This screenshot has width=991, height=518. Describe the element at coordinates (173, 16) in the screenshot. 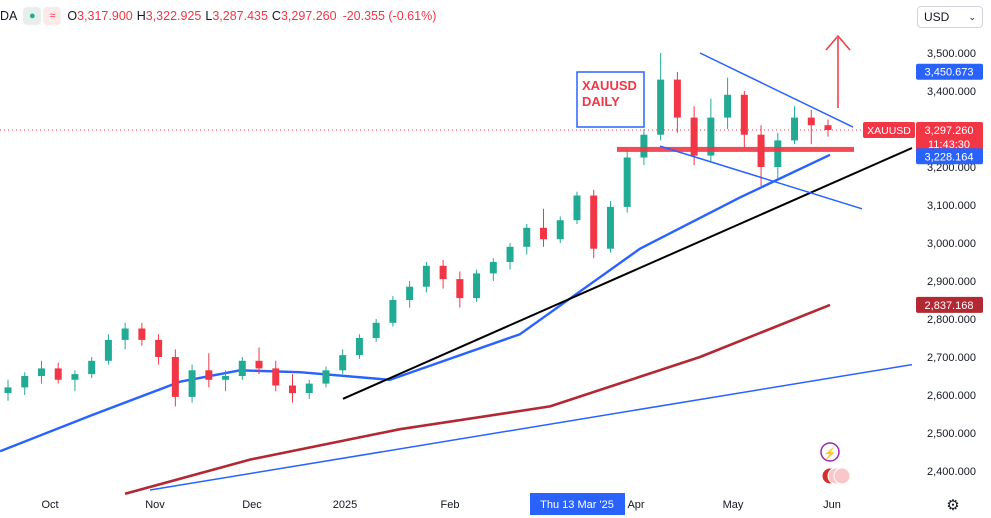

I see `high-value: 3,322.925` at that location.